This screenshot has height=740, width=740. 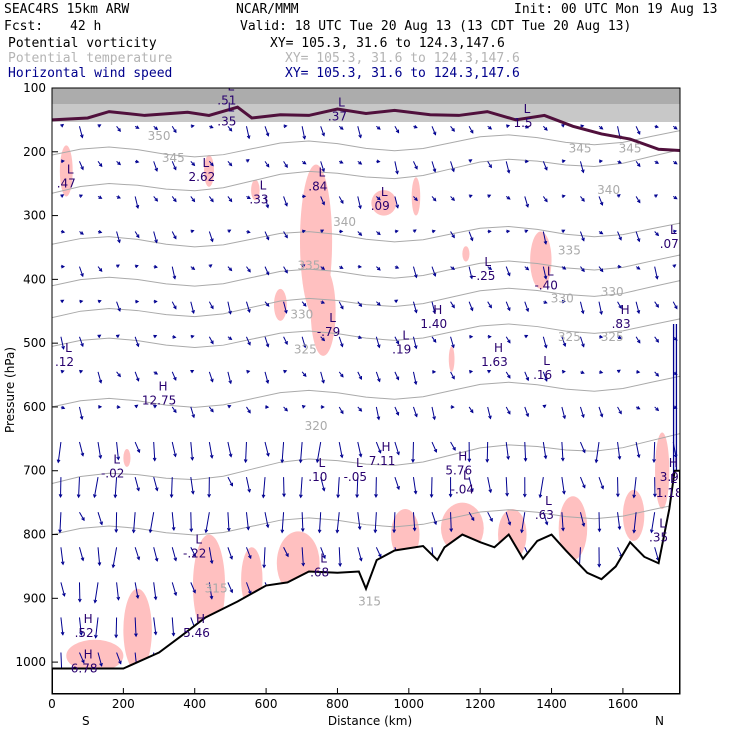 I want to click on theta-label: 325, so click(x=305, y=350).